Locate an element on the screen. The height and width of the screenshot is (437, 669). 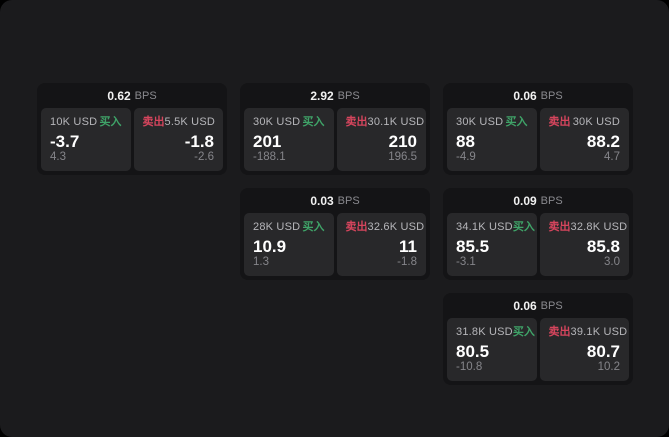
sell-change: 10.2 is located at coordinates (608, 367).